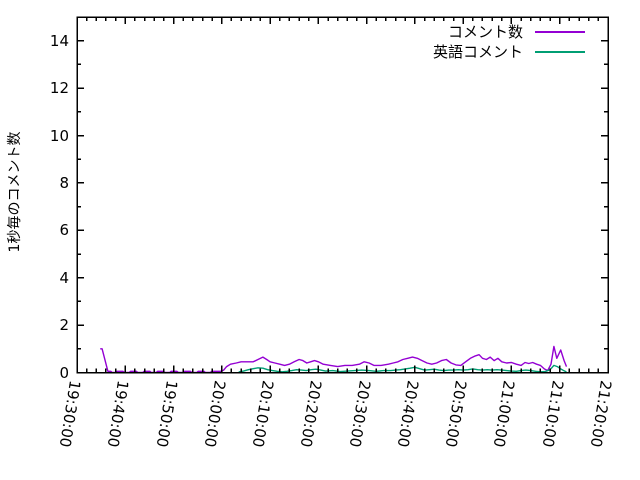 The image size is (640, 480). Describe the element at coordinates (560, 31) in the screenshot. I see `legend-line-sample-comments` at that location.